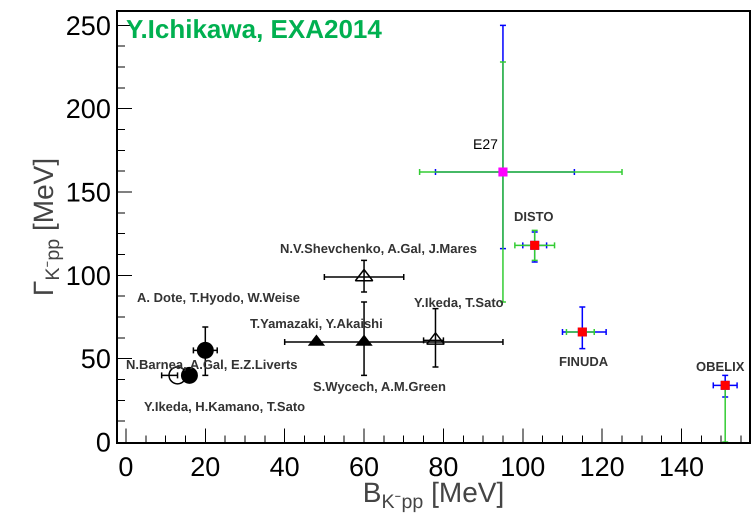 This screenshot has height=513, width=751. Describe the element at coordinates (379, 386) in the screenshot. I see `annotation: S.Wycech, A.M.Green` at that location.